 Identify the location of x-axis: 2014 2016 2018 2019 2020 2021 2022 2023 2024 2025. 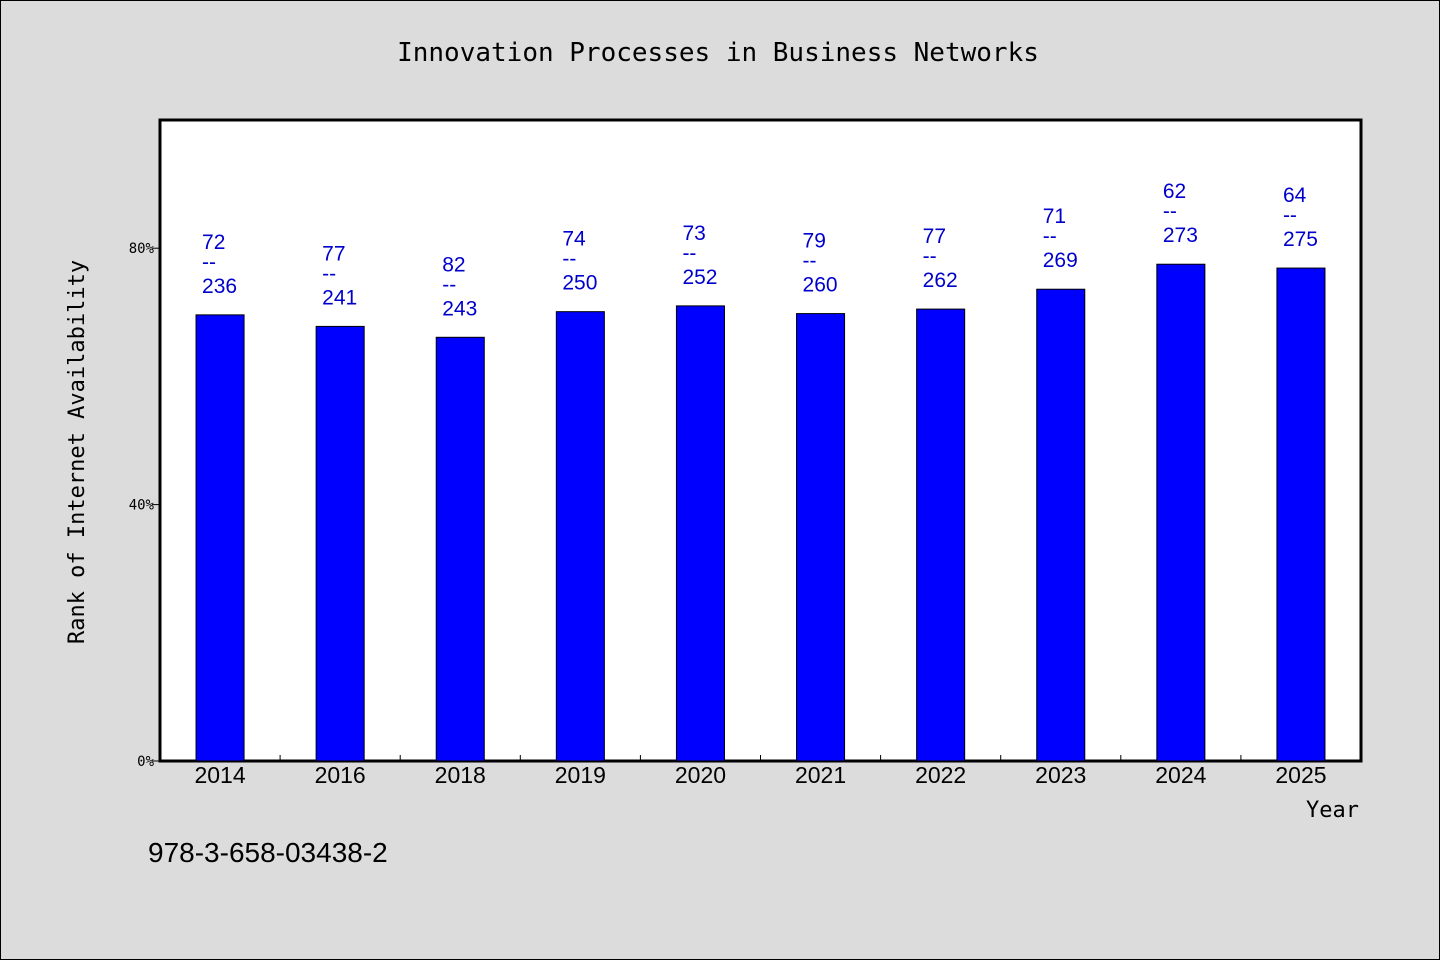
(760, 771).